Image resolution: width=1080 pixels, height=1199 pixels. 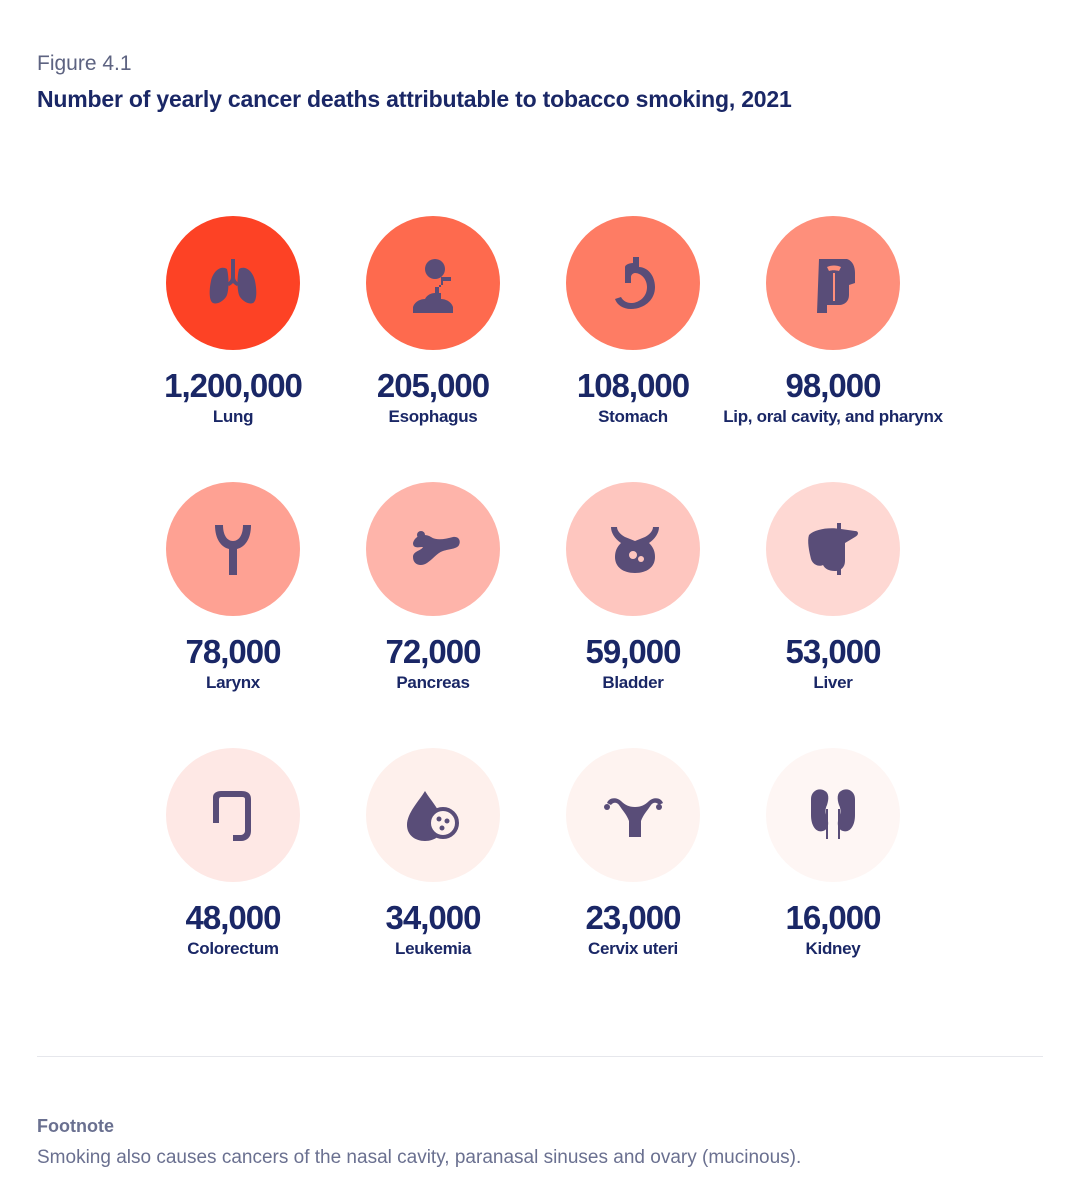 I want to click on oral-cavity-icon, so click(x=836, y=286).